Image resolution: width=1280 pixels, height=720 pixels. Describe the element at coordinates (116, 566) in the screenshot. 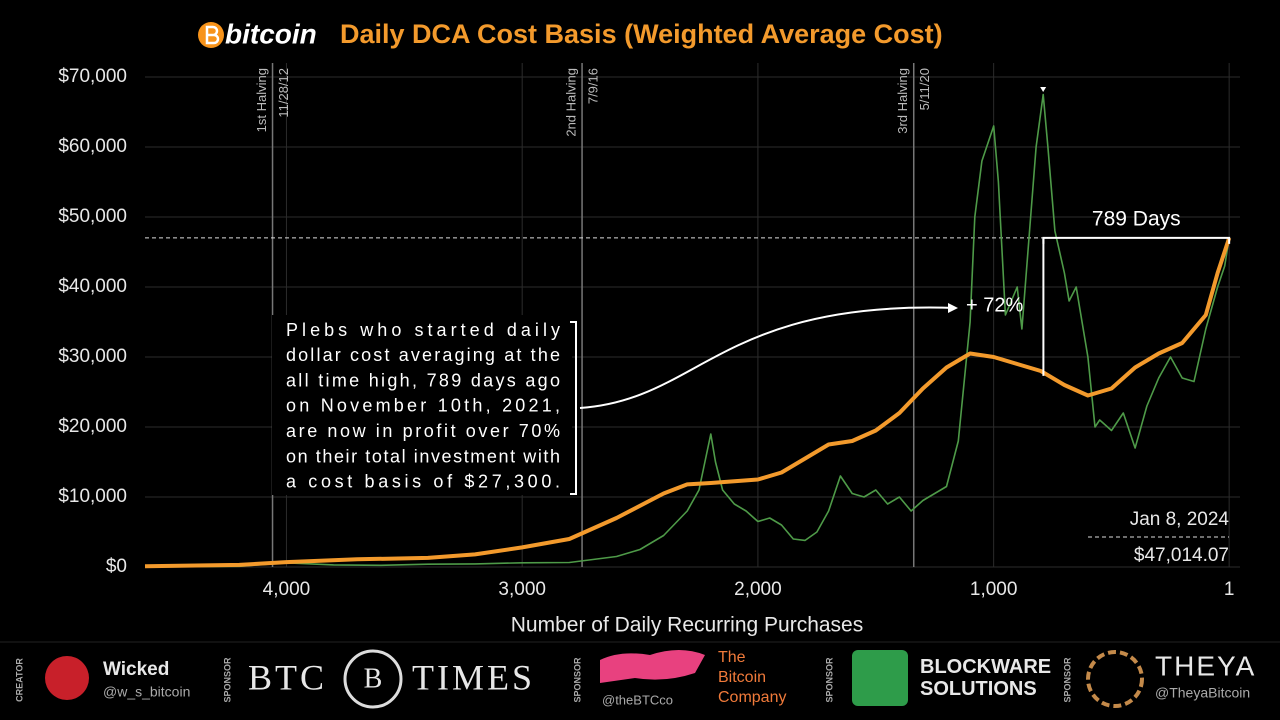

I see `y-tick-label: $0` at that location.